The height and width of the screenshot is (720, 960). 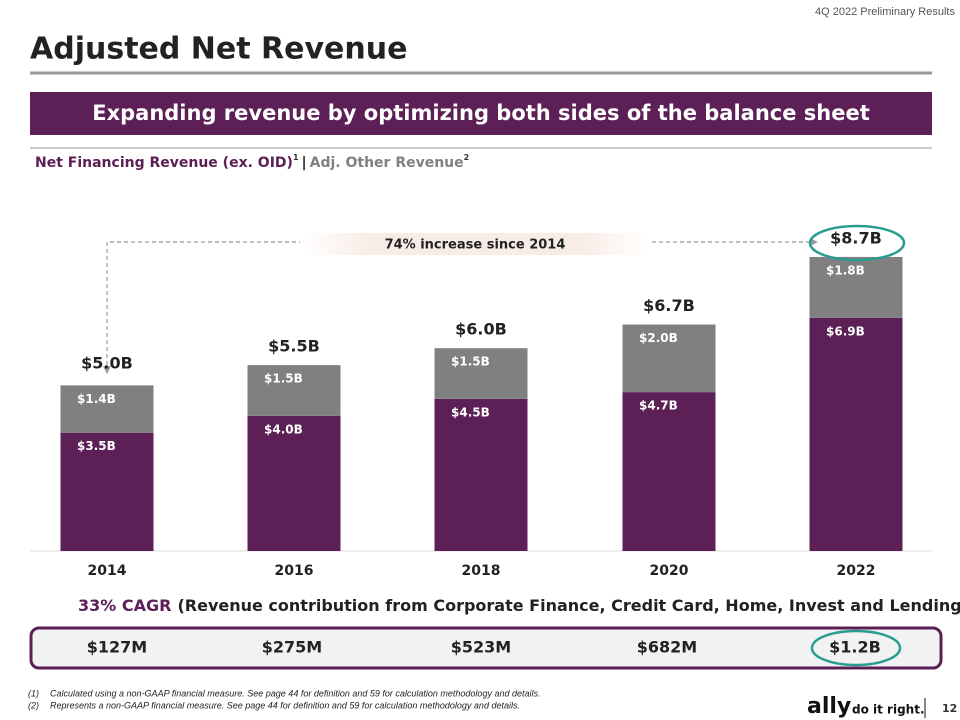 What do you see at coordinates (292, 647) in the screenshot?
I see `contribution-value: $275M` at bounding box center [292, 647].